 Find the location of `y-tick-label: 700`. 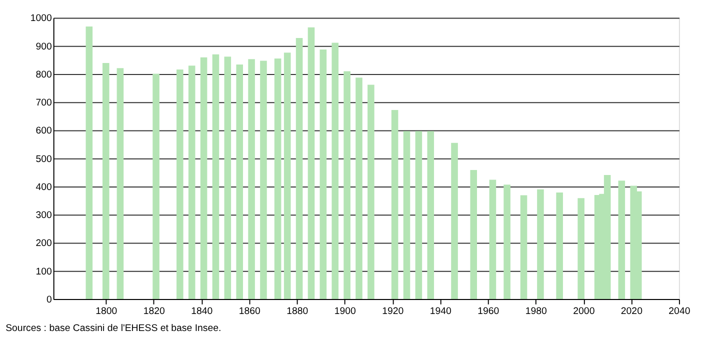

y-tick-label: 700 is located at coordinates (44, 103).